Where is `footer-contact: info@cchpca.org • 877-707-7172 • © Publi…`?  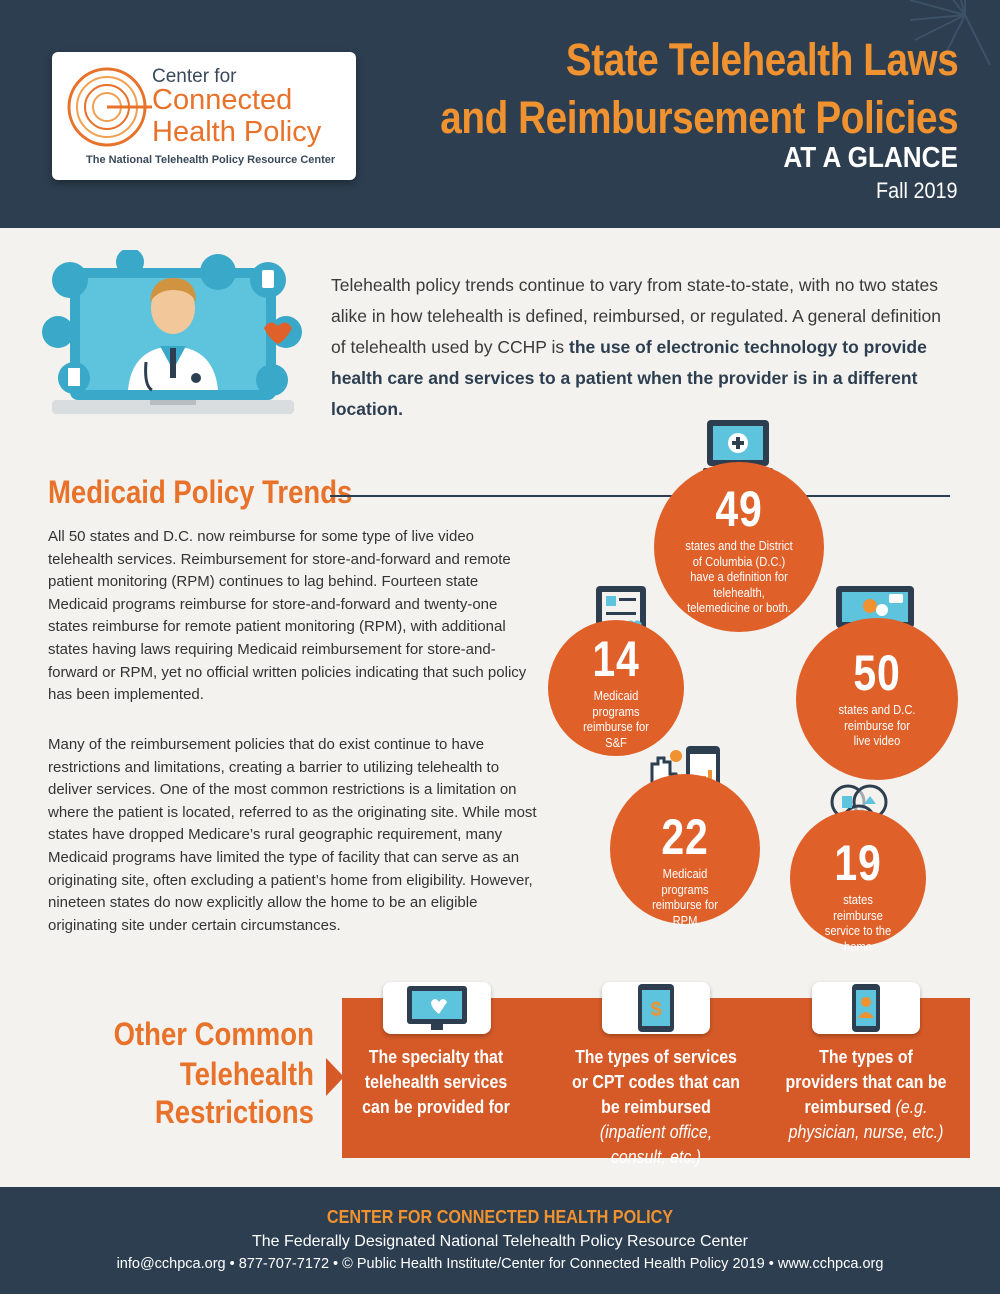 footer-contact: info@cchpca.org • 877-707-7172 • © Publi… is located at coordinates (500, 1264).